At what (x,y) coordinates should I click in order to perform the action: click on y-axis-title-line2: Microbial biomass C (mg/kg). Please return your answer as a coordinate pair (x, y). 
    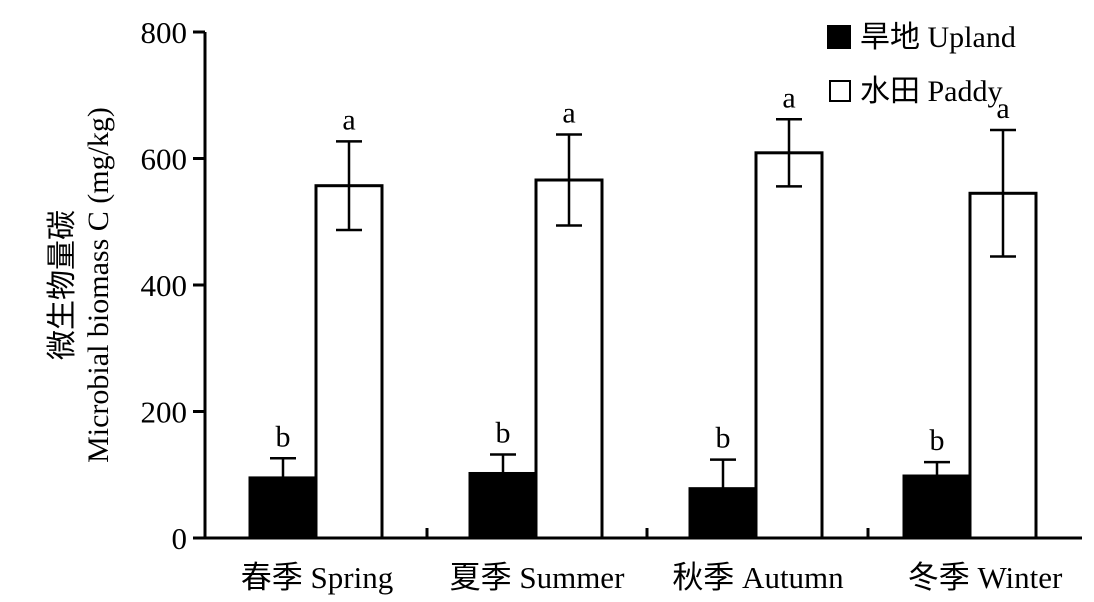
    Looking at the image, I should click on (98, 285).